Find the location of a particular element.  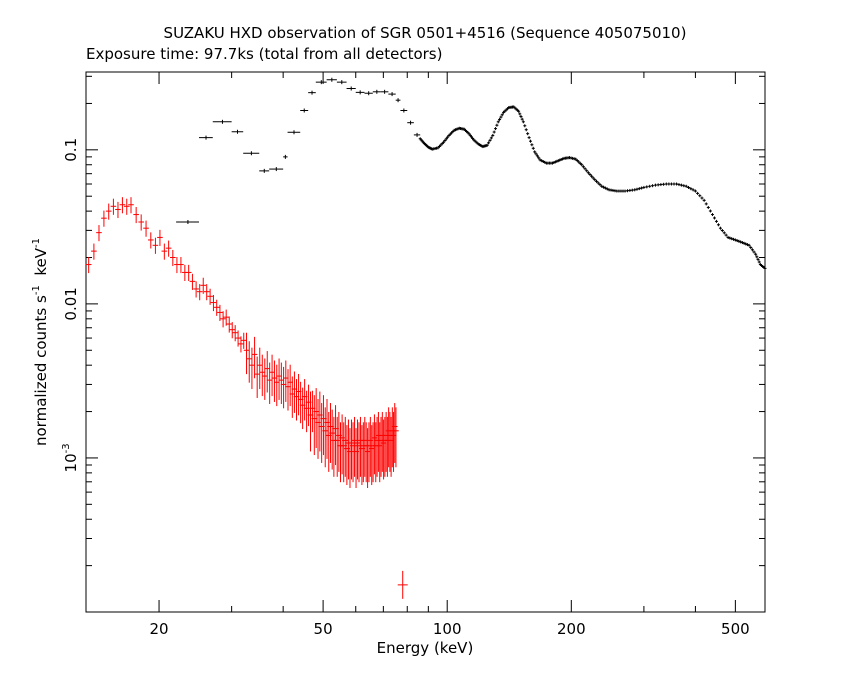

x-tick-label: 200 is located at coordinates (571, 629).